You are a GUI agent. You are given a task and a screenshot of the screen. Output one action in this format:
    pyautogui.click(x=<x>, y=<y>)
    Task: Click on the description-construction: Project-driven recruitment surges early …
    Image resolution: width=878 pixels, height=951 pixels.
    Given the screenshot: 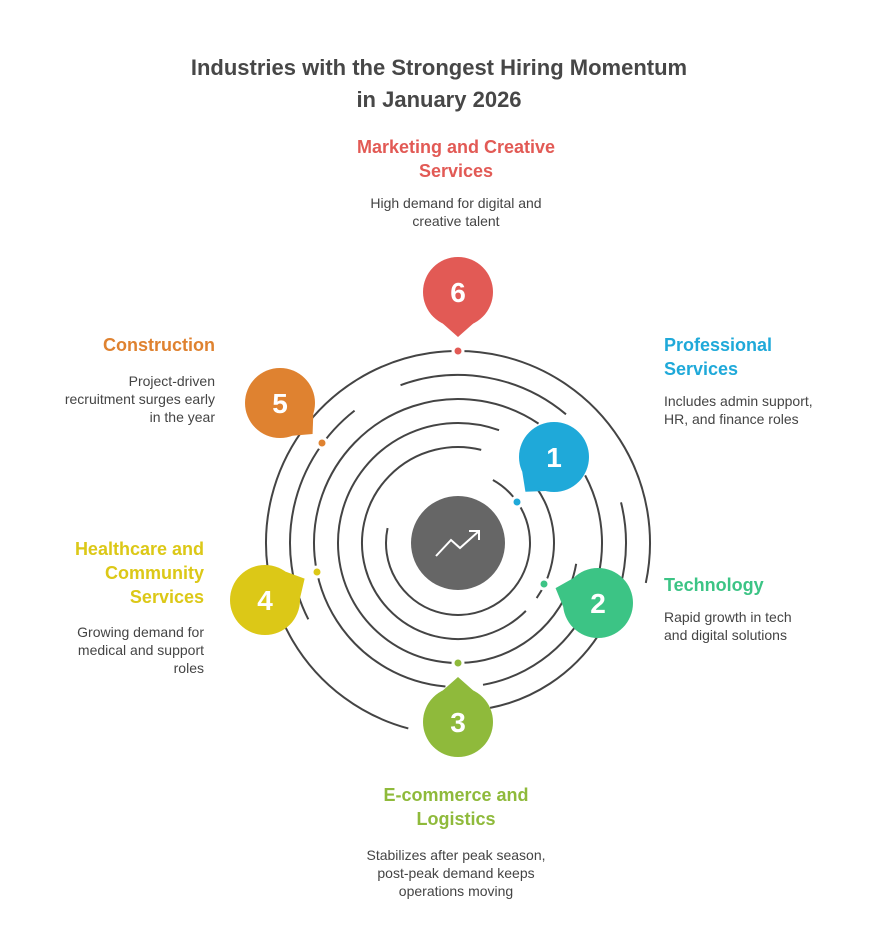 What is the action you would take?
    pyautogui.click(x=139, y=399)
    